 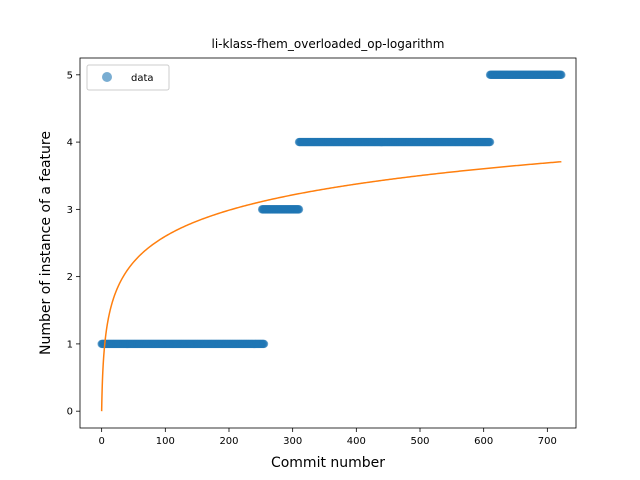 What do you see at coordinates (70, 210) in the screenshot?
I see `y-tick-label: 3` at bounding box center [70, 210].